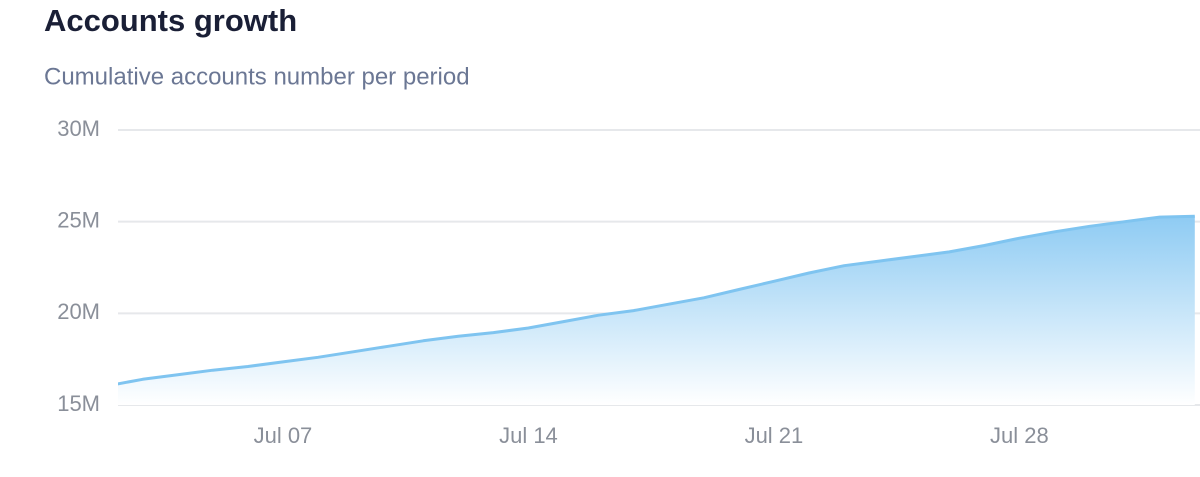 This screenshot has height=477, width=1200. I want to click on x-tick-label: Jul 07, so click(283, 435).